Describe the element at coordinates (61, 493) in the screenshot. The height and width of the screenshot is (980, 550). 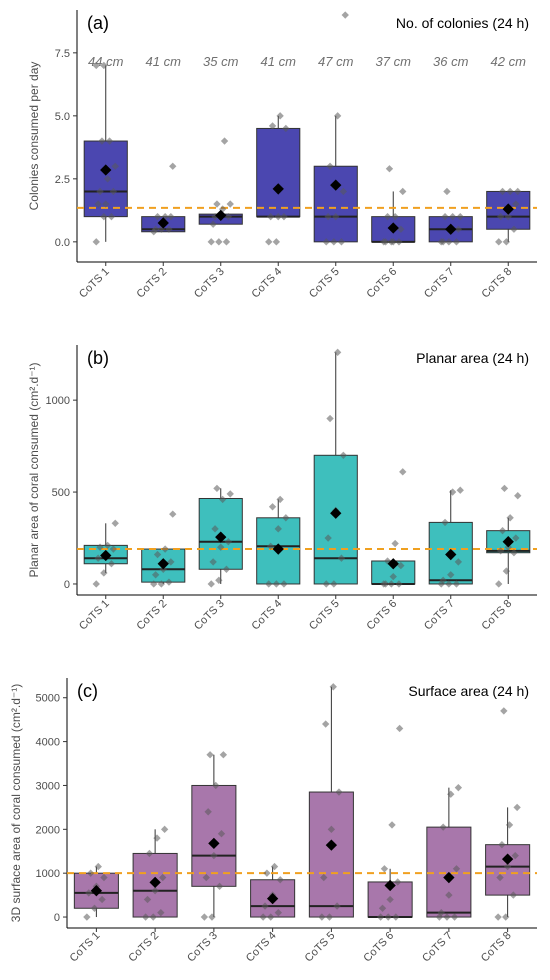
I see `y-tick-label: 500` at that location.